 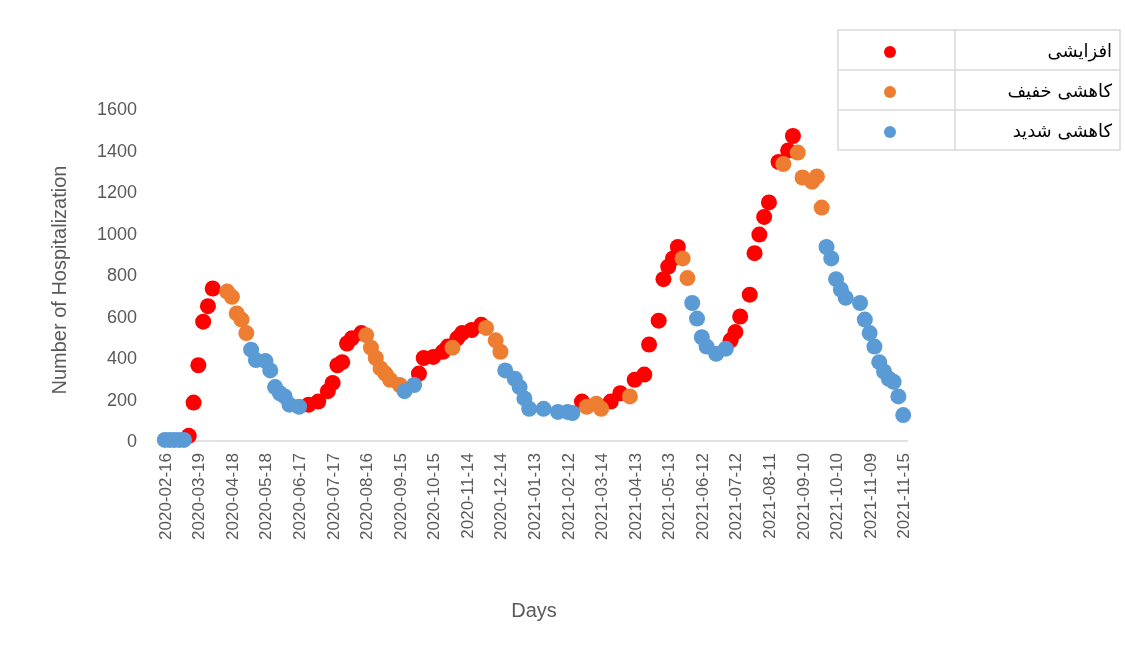 I want to click on x-tick-label: 2021-11-15, so click(x=904, y=496).